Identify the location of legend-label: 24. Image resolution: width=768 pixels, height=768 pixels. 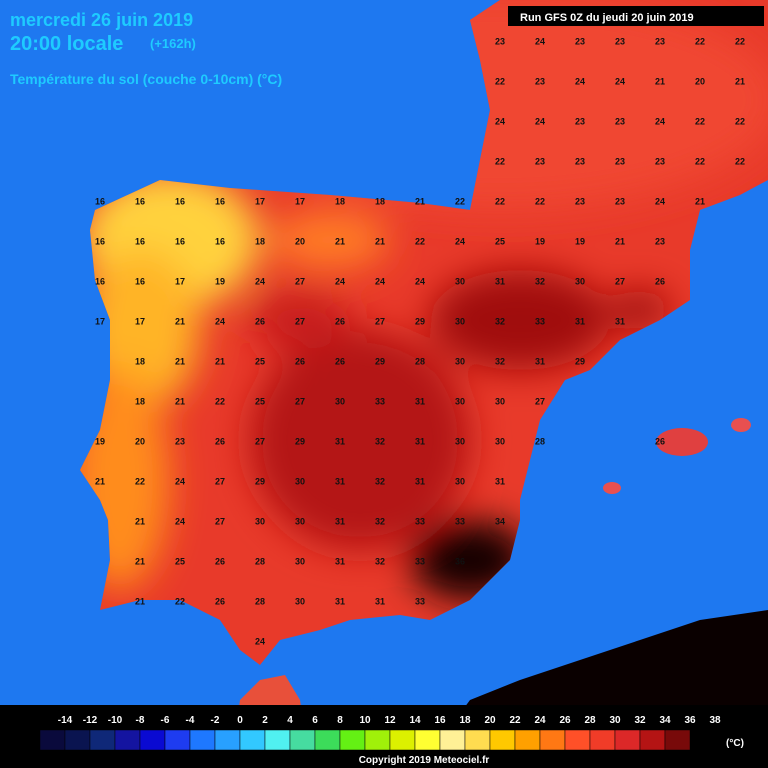
(540, 720).